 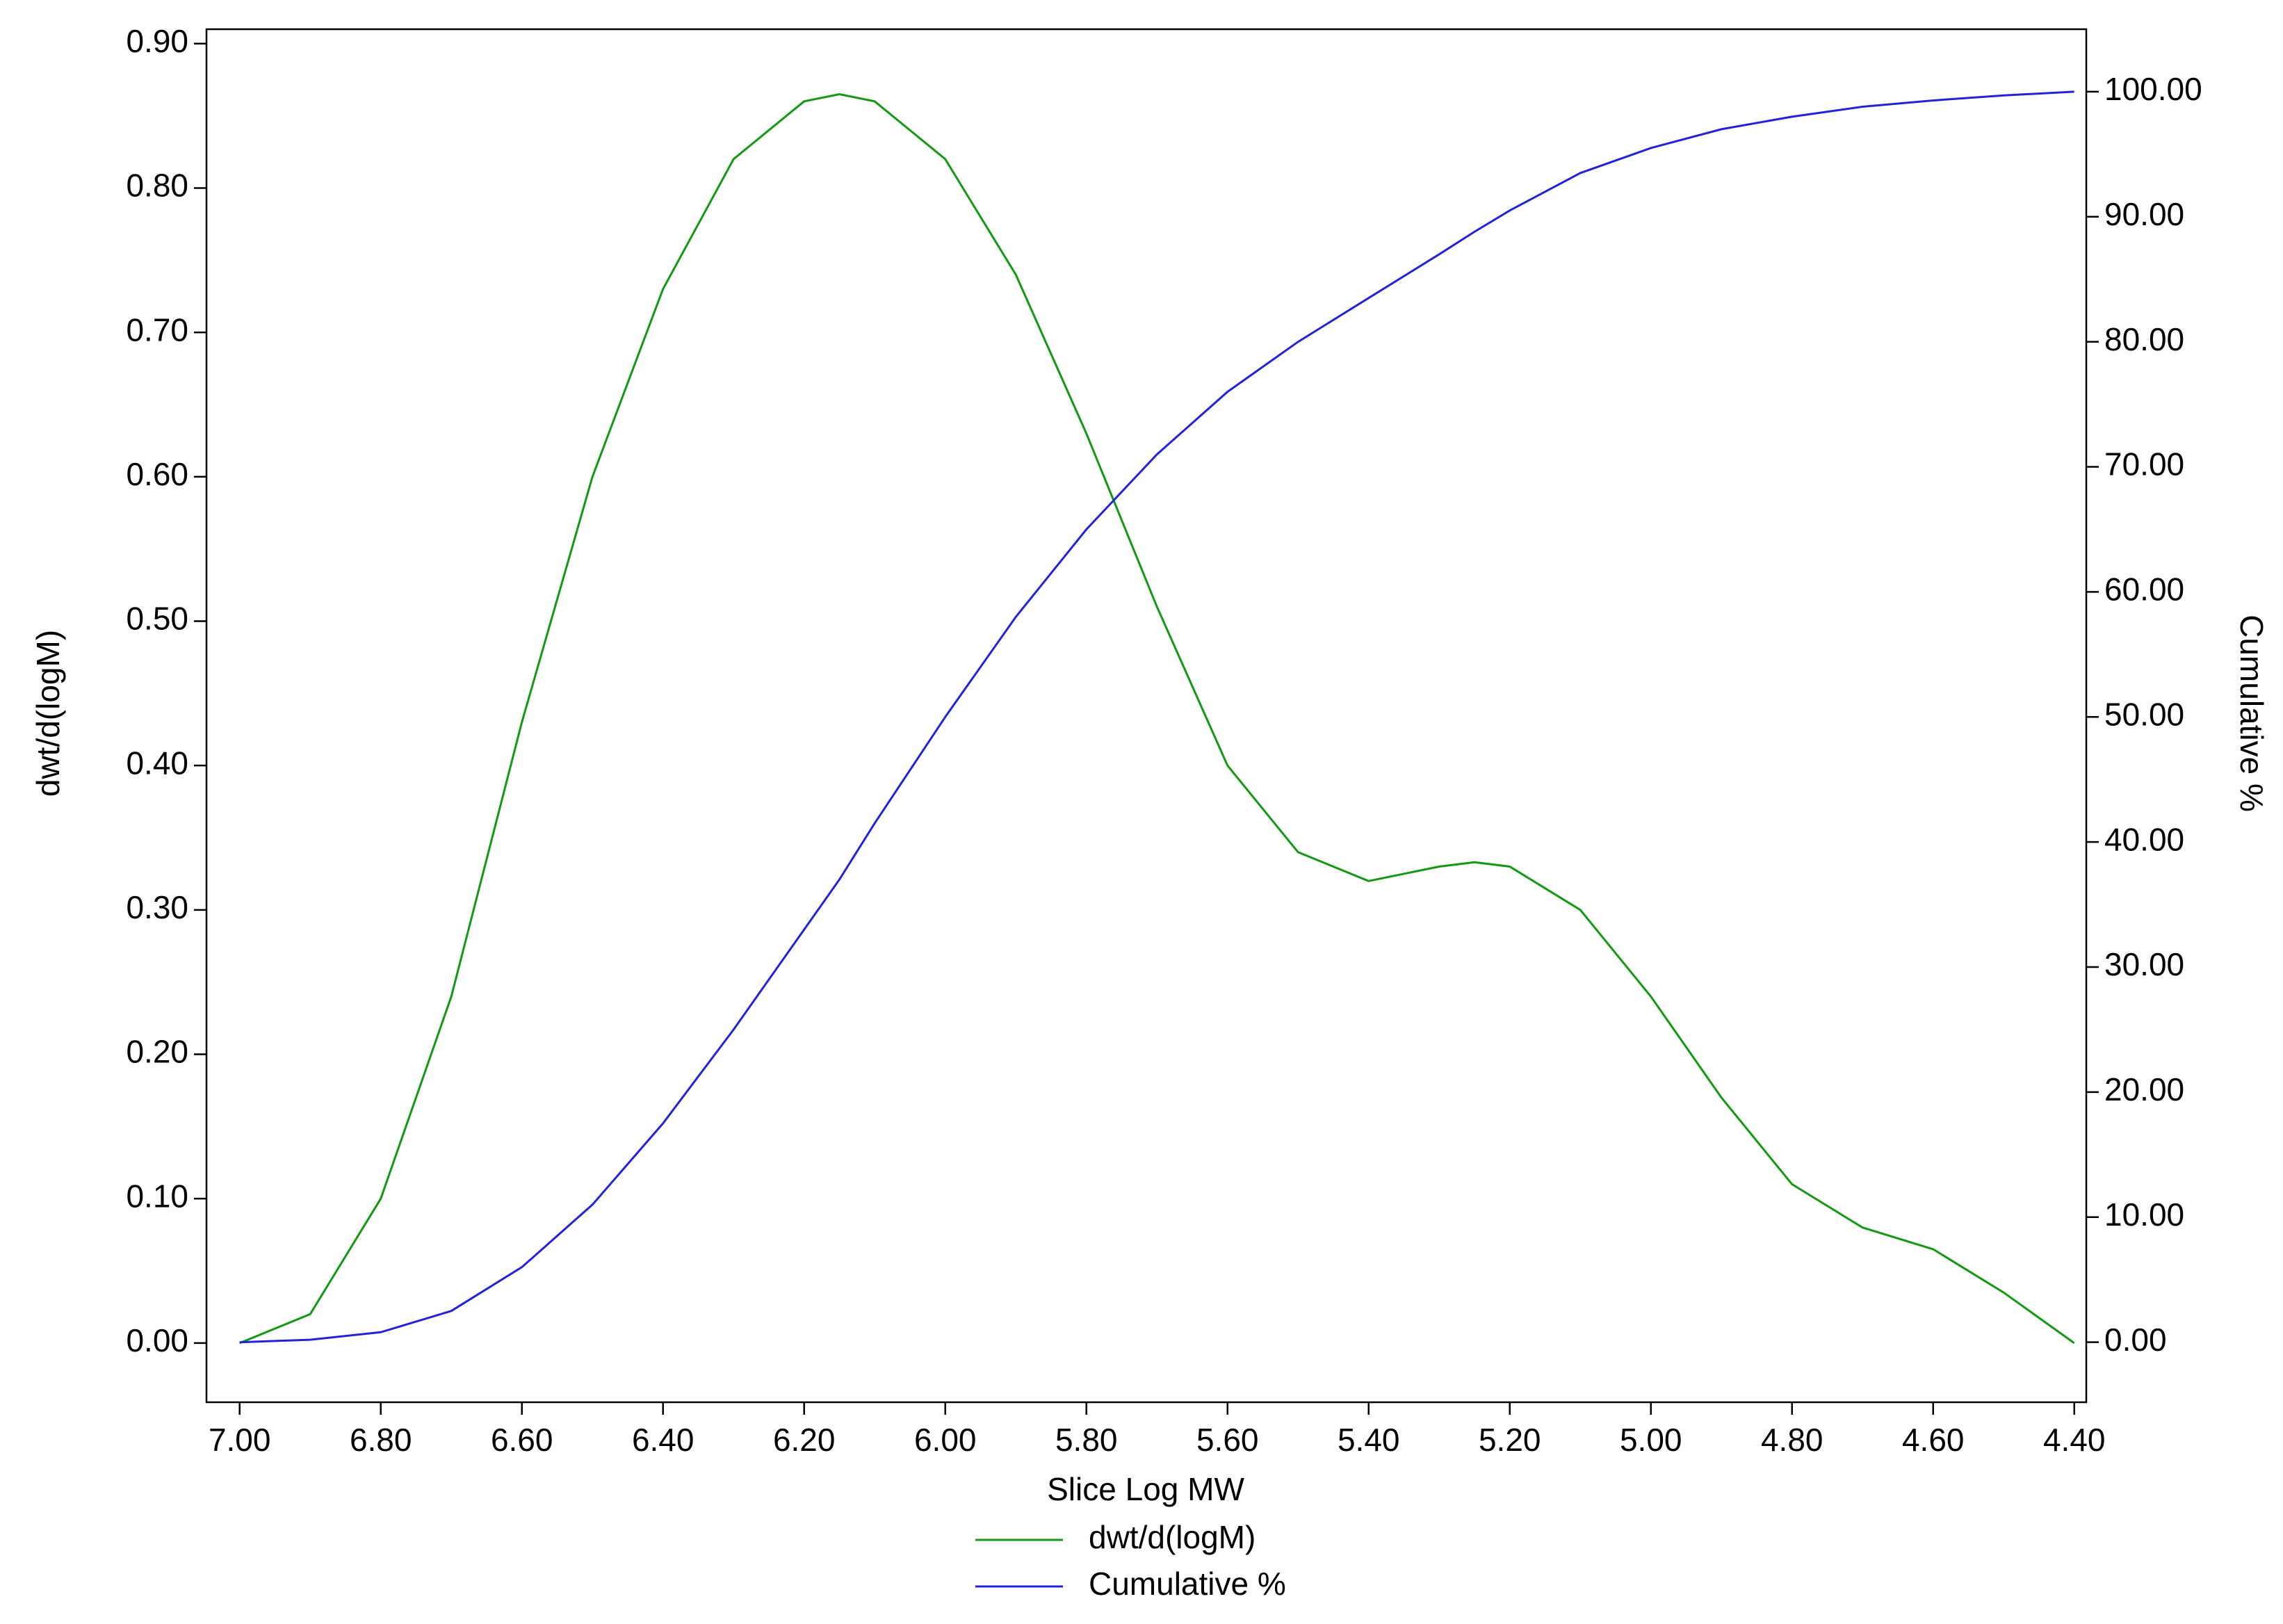 What do you see at coordinates (1145, 1489) in the screenshot?
I see `x-axis-label: Slice Log MW` at bounding box center [1145, 1489].